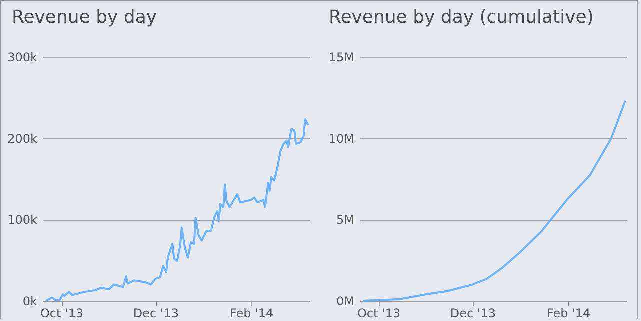 The width and height of the screenshot is (641, 321). What do you see at coordinates (23, 139) in the screenshot?
I see `y-tick-label: 200k` at bounding box center [23, 139].